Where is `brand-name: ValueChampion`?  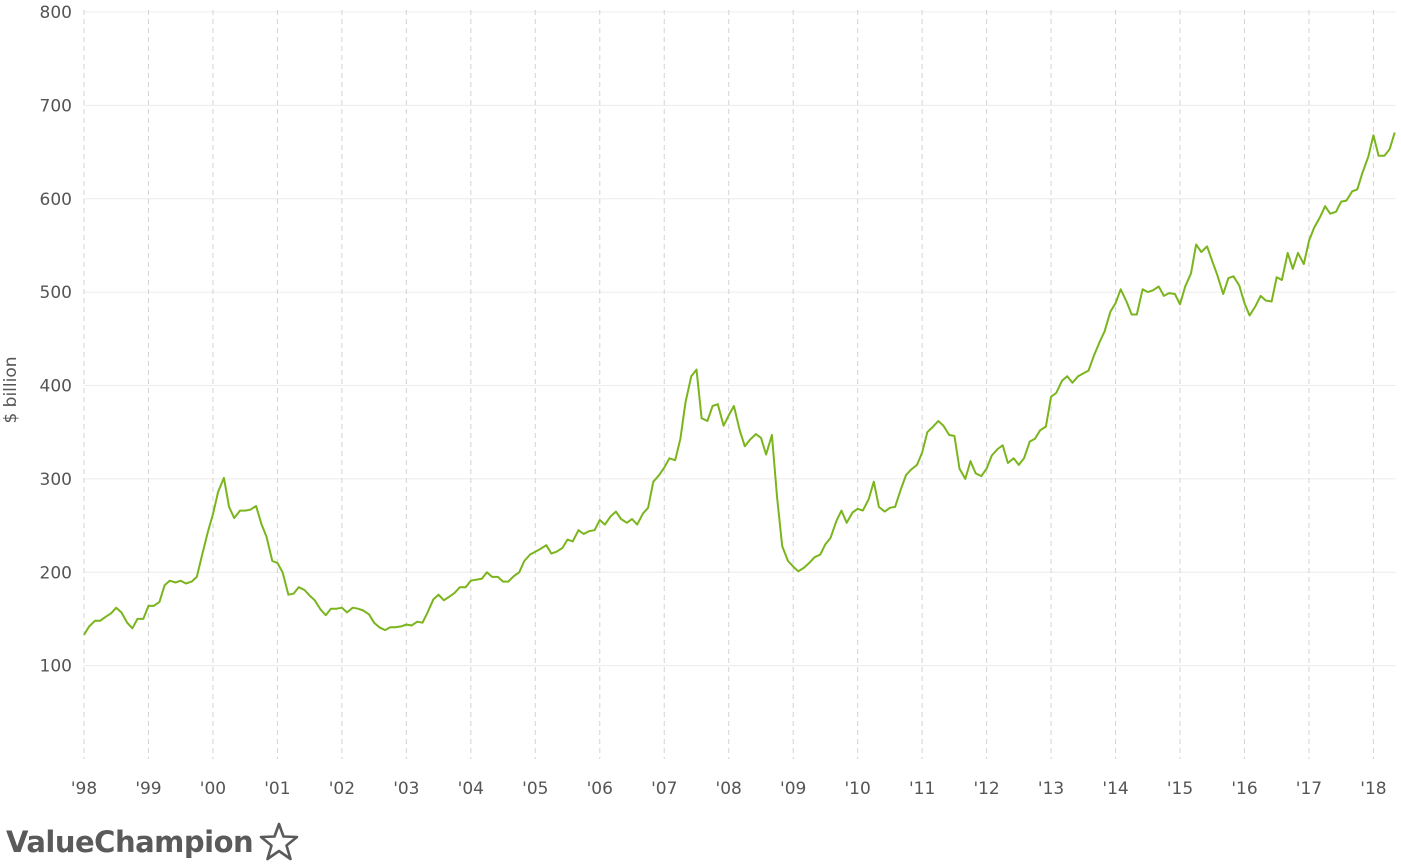 brand-name: ValueChampion is located at coordinates (130, 842).